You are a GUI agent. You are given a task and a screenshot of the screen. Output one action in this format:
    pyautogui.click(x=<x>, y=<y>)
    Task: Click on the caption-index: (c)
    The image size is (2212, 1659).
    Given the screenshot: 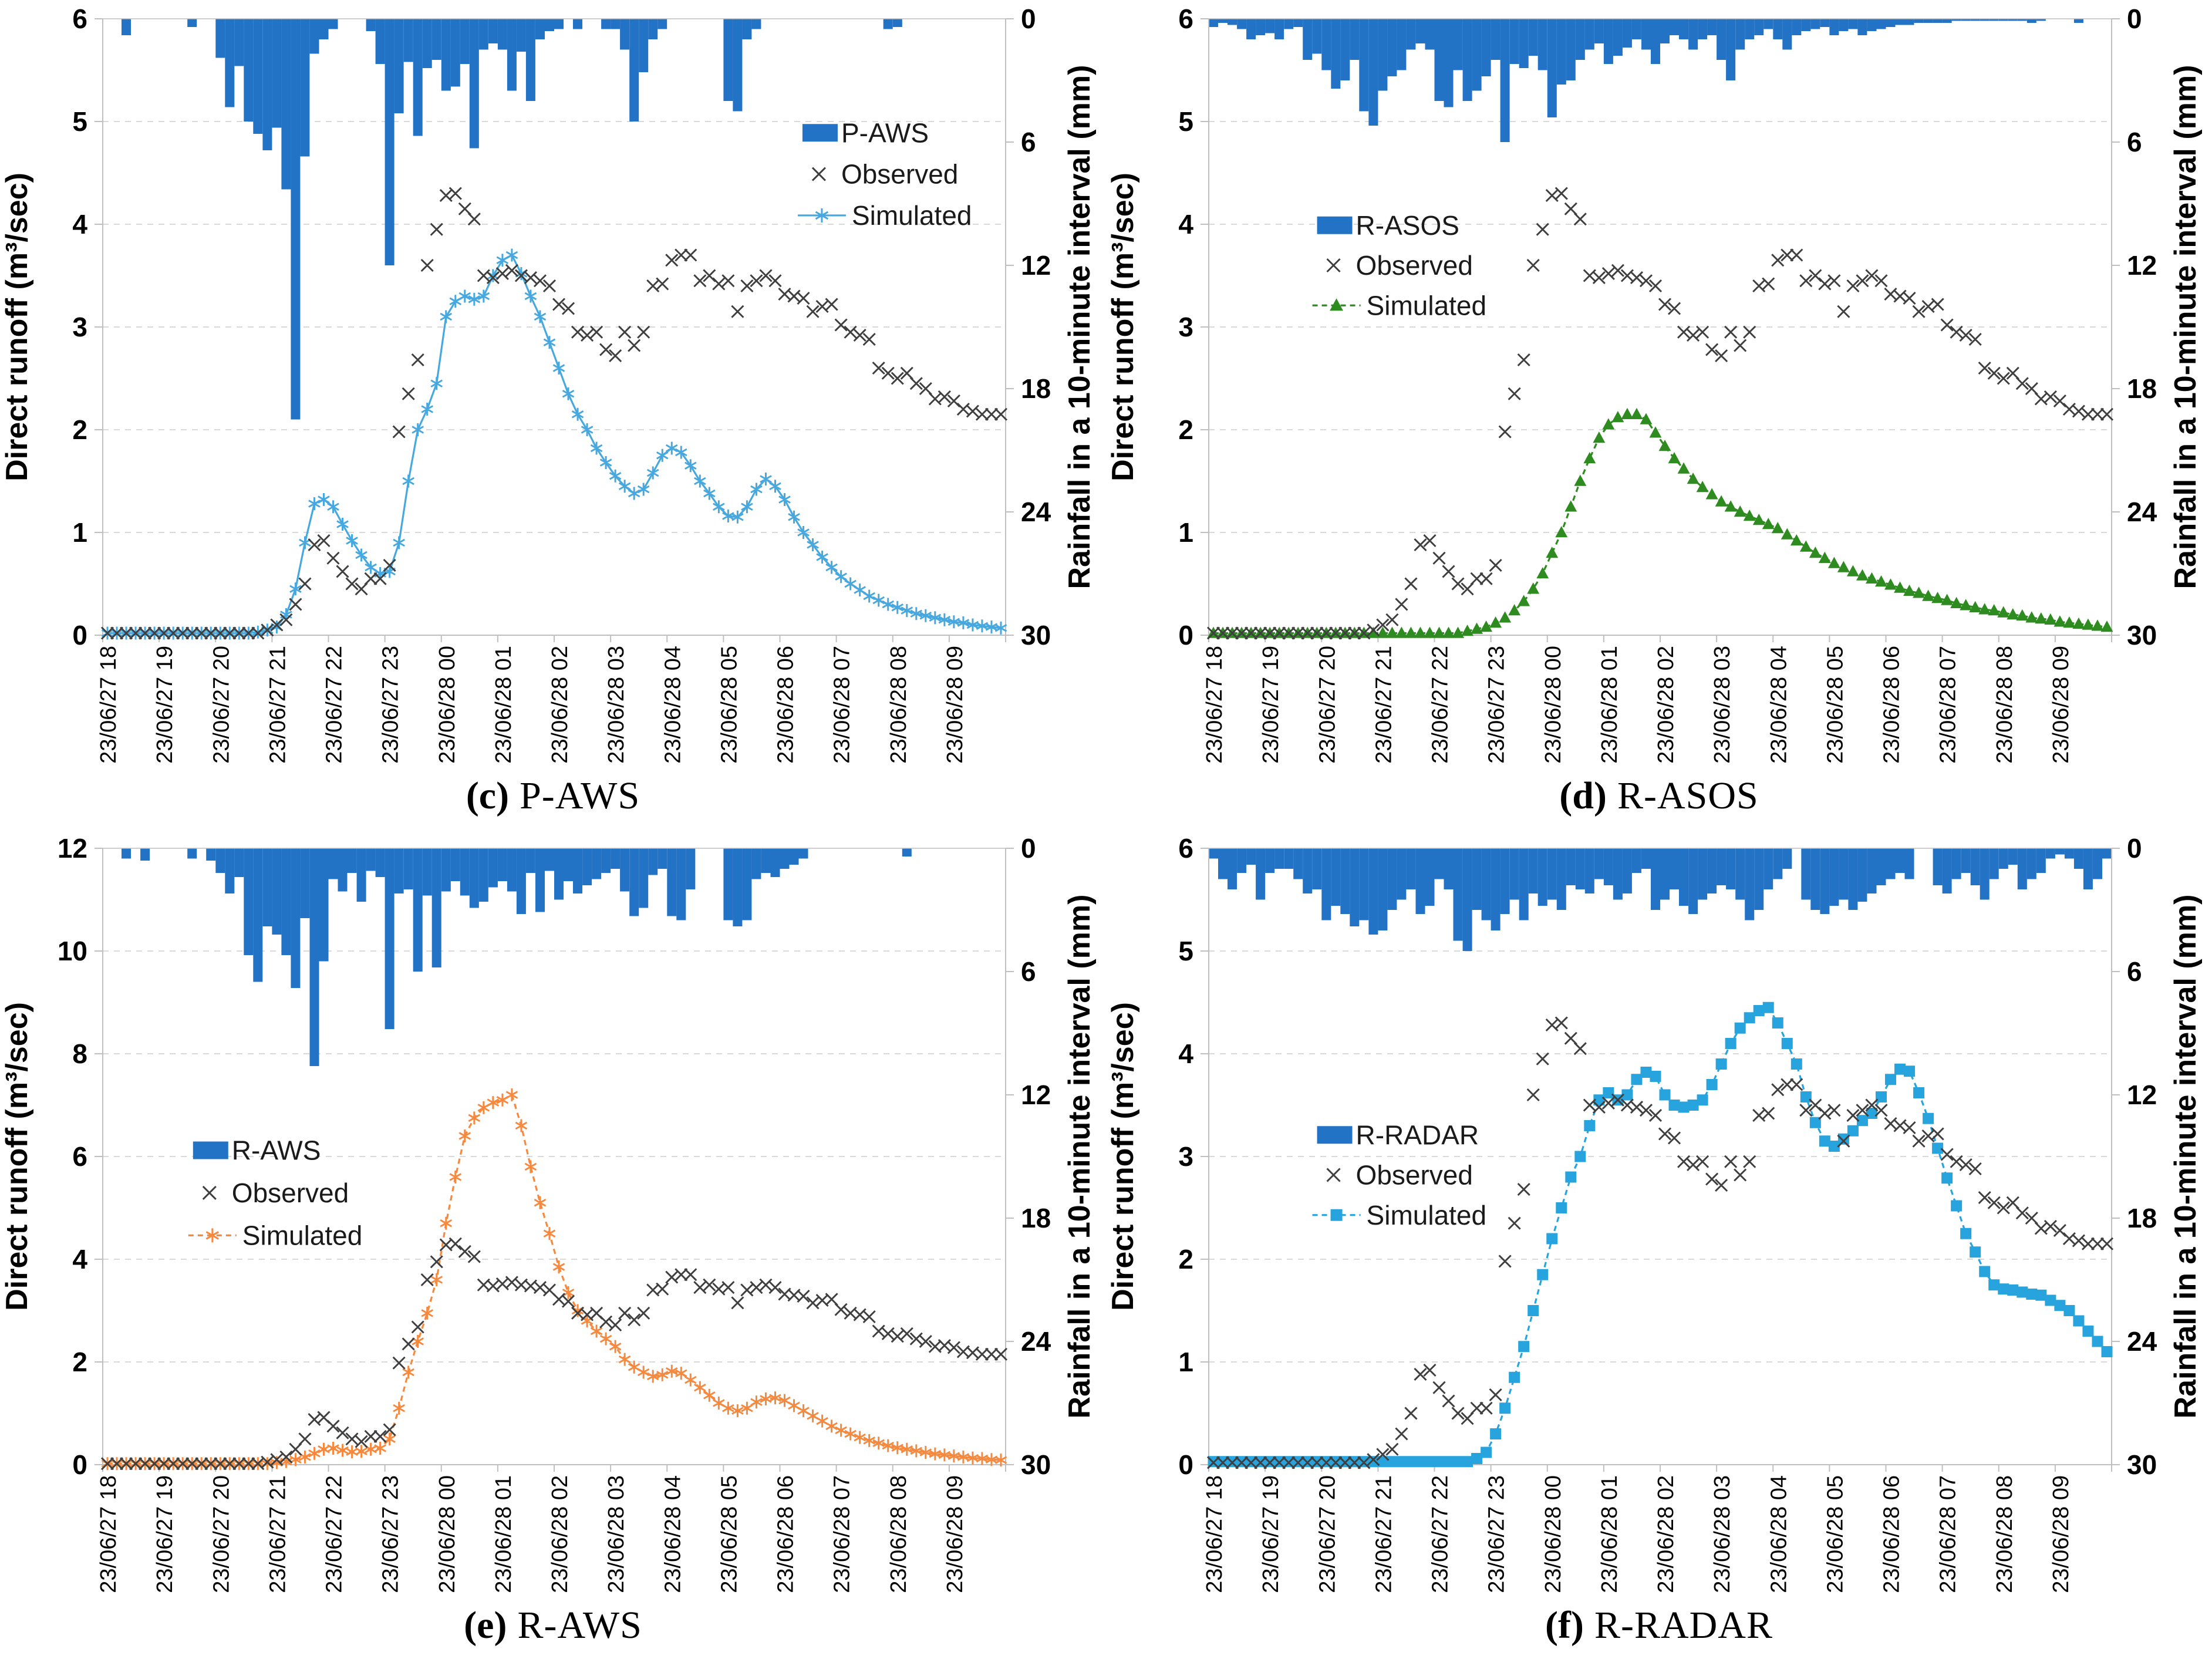 What is the action you would take?
    pyautogui.click(x=488, y=795)
    